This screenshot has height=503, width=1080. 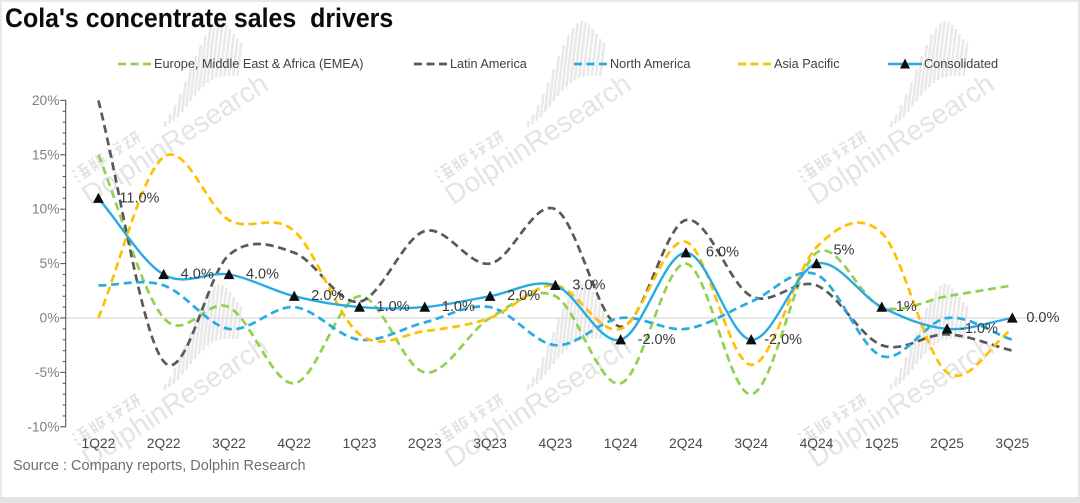 What do you see at coordinates (905, 63) in the screenshot?
I see `consolidated-line-triangle-icon` at bounding box center [905, 63].